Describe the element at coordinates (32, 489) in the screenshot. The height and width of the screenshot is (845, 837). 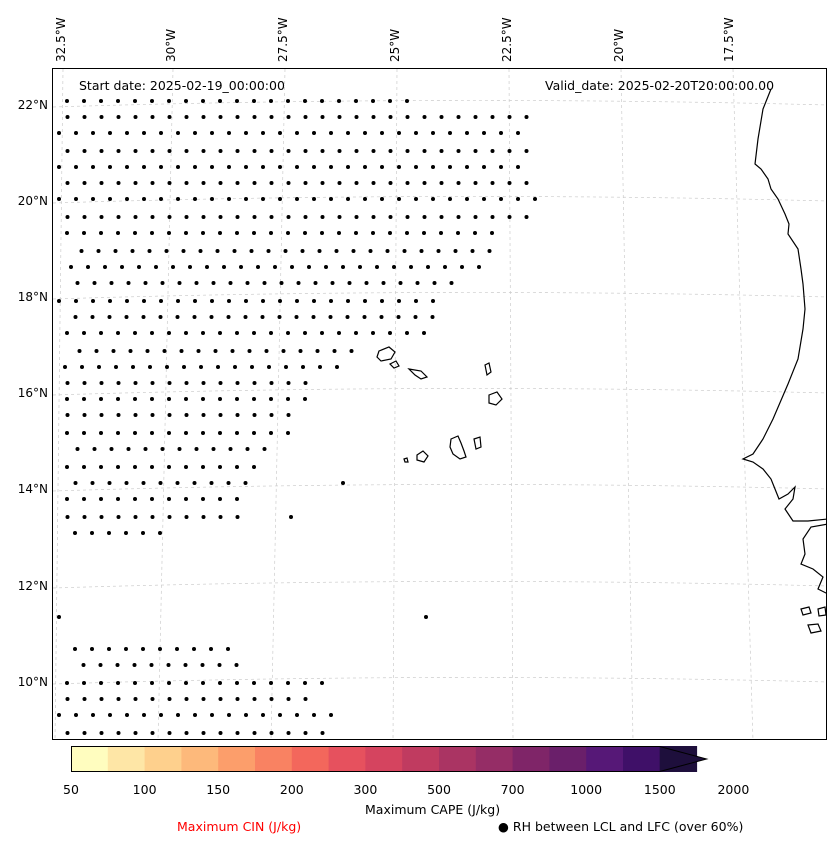
I see `latitude-label: 14°N` at that location.